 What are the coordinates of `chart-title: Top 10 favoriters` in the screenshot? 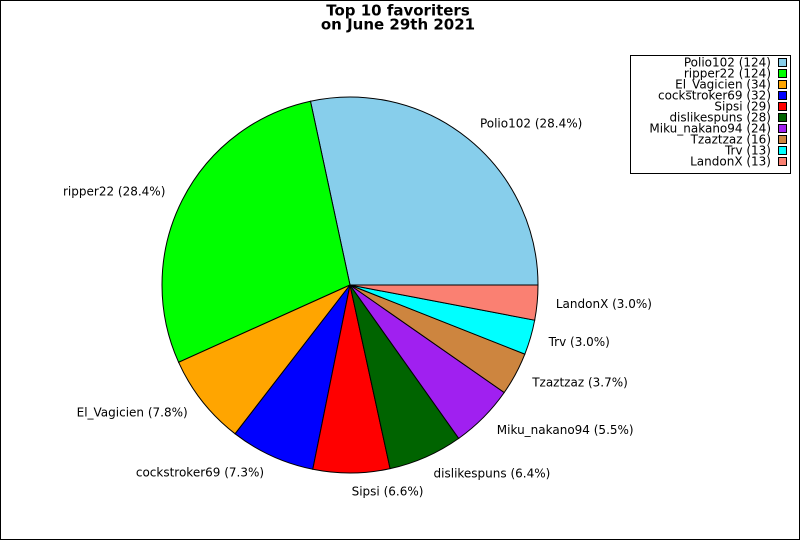 It's located at (398, 11).